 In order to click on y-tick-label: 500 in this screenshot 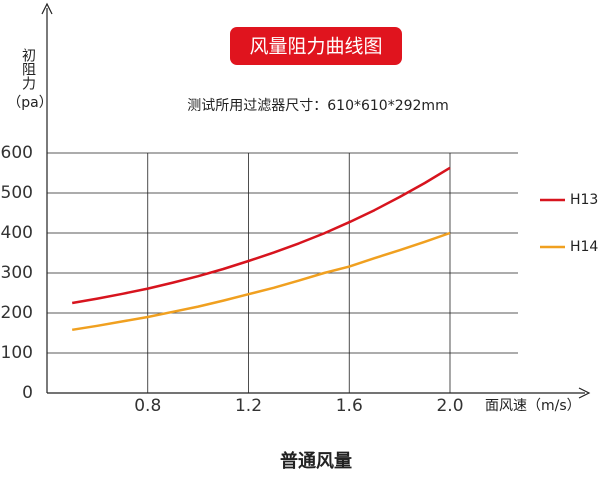, I will do `click(17, 193)`.